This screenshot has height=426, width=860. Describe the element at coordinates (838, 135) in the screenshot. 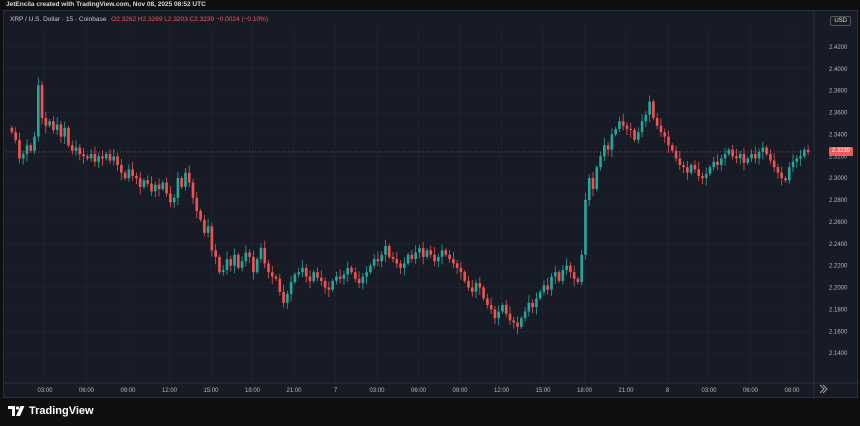

I see `y-tick-label: 2.3400` at that location.